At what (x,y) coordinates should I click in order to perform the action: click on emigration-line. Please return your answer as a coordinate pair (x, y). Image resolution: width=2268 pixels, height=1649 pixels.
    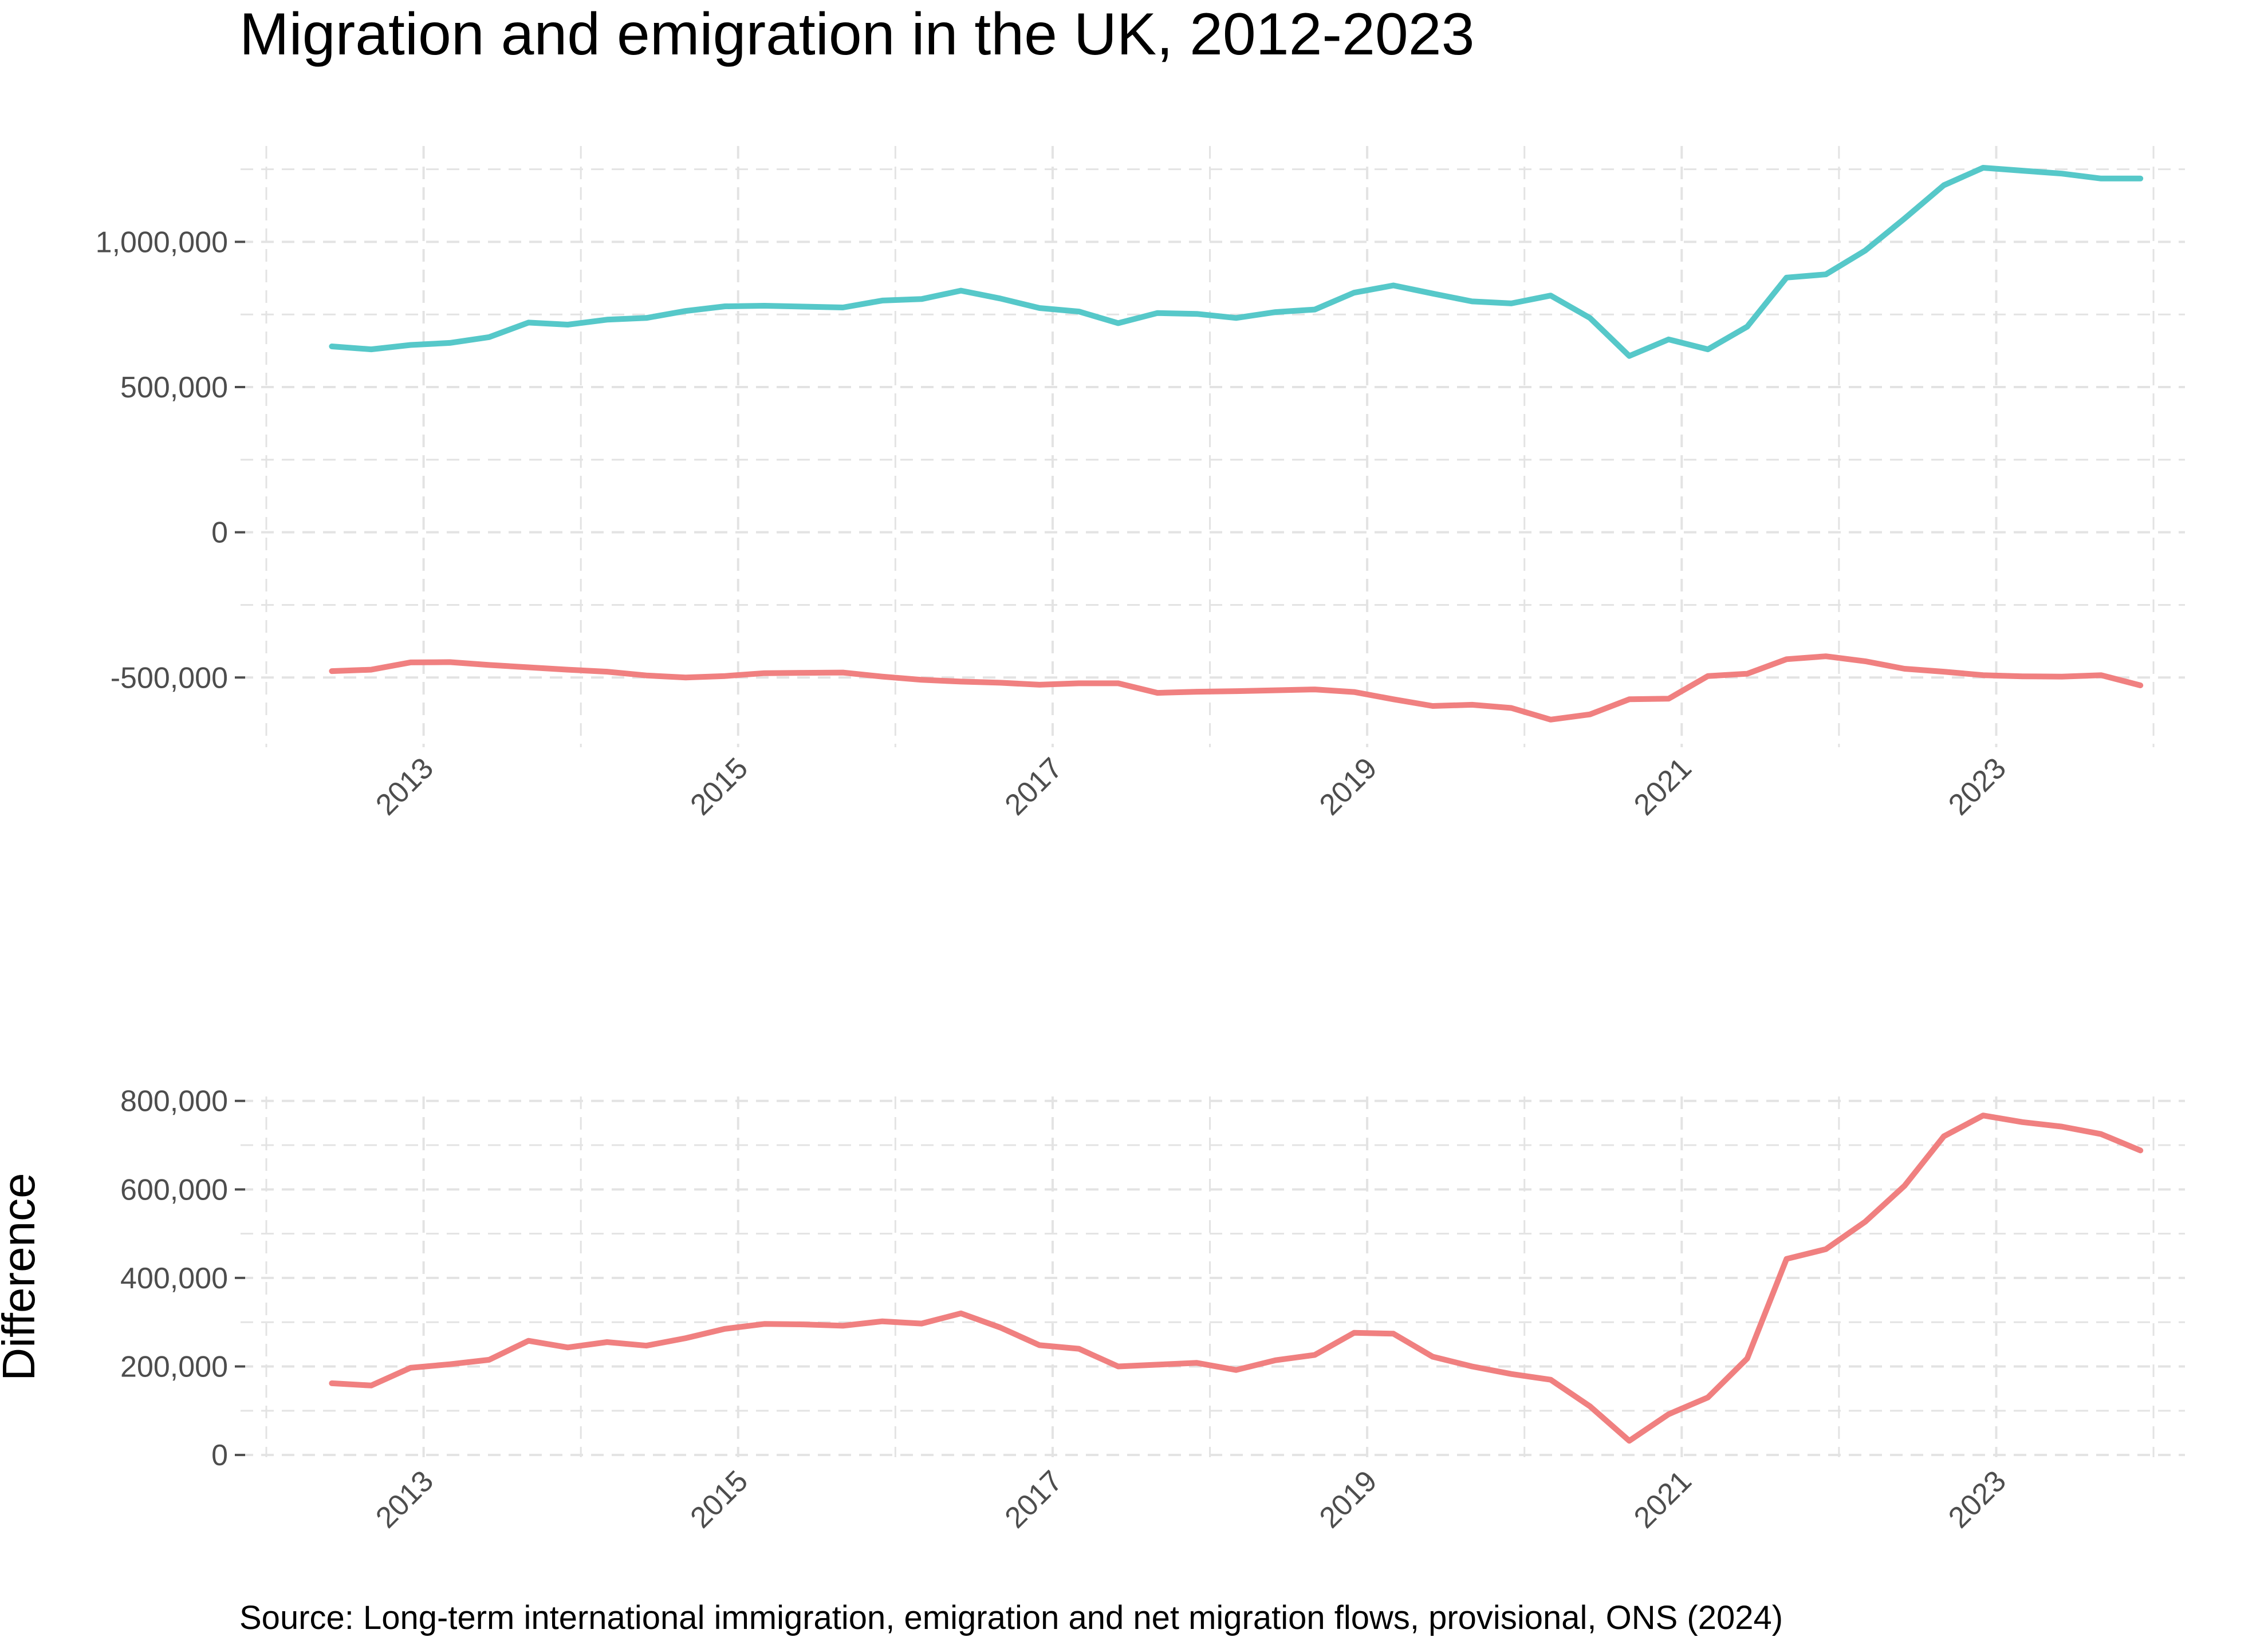
    Looking at the image, I should click on (1236, 688).